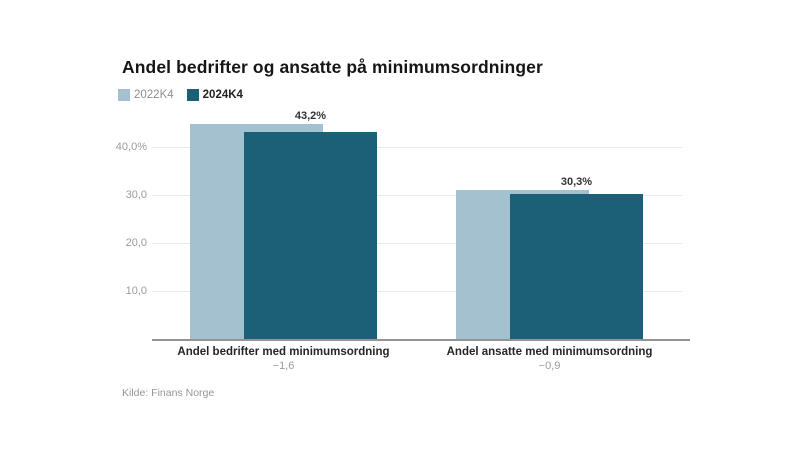 This screenshot has width=800, height=450. I want to click on category-label: Andel bedrifter med minimumsordning, so click(283, 352).